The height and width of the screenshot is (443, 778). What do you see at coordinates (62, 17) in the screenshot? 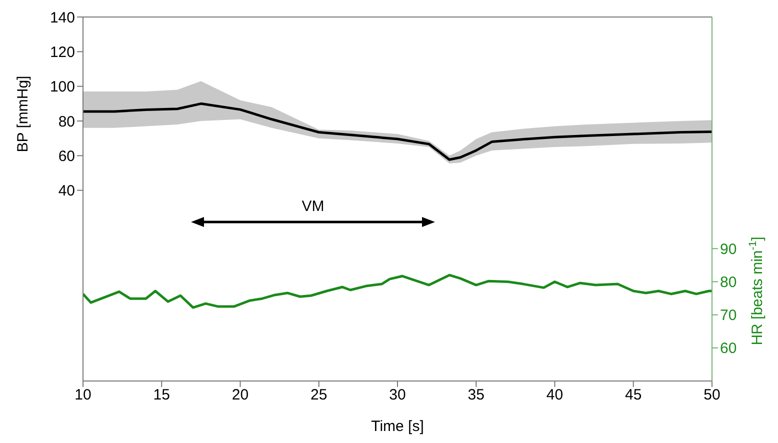
I see `y-tick-label: 140` at bounding box center [62, 17].